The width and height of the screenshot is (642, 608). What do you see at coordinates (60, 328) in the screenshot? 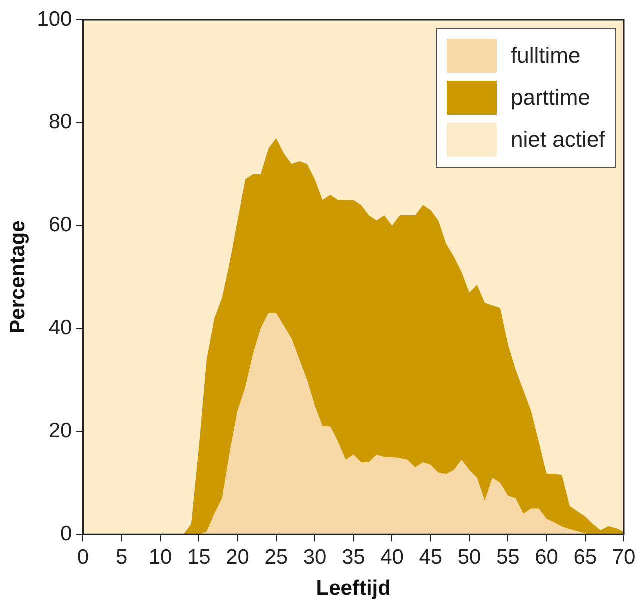
I see `y-tick-label: 40` at bounding box center [60, 328].